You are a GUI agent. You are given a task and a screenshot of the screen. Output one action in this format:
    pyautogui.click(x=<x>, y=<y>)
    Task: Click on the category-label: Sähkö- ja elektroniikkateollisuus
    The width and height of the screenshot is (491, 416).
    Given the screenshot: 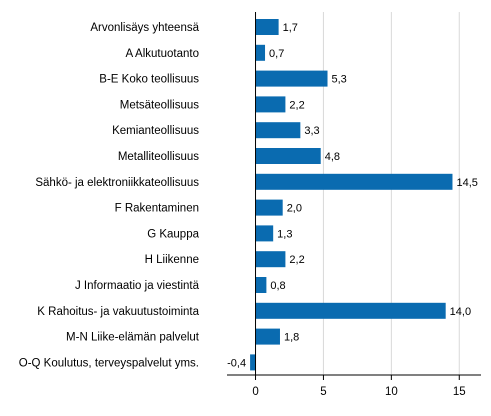 What is the action you would take?
    pyautogui.click(x=117, y=183)
    